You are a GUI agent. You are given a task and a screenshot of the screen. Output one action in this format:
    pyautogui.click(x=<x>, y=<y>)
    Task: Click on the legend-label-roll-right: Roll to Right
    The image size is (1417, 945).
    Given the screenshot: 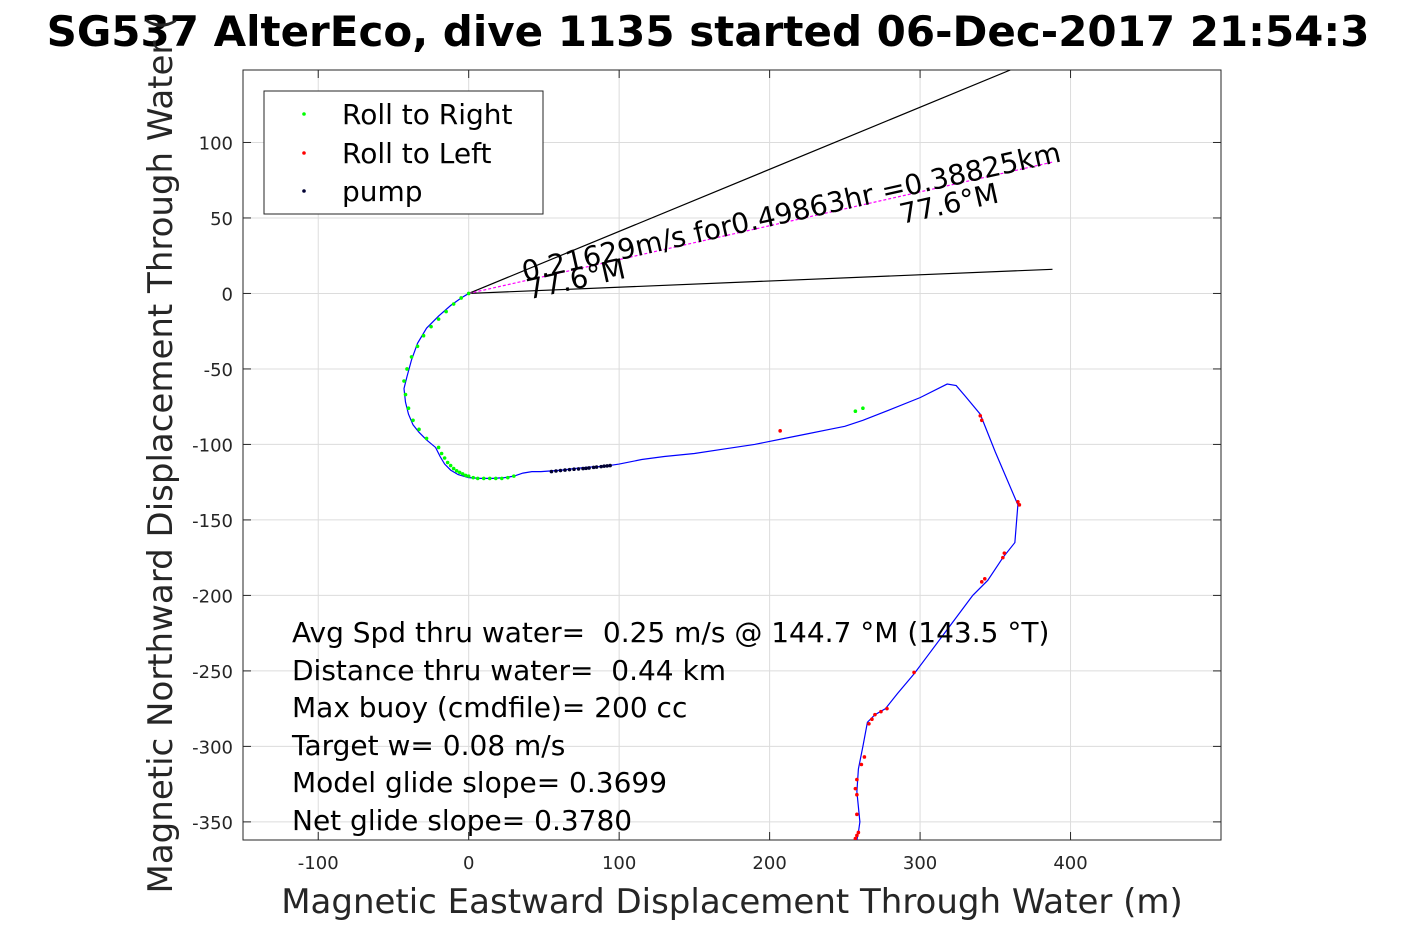 What is the action you would take?
    pyautogui.click(x=427, y=114)
    